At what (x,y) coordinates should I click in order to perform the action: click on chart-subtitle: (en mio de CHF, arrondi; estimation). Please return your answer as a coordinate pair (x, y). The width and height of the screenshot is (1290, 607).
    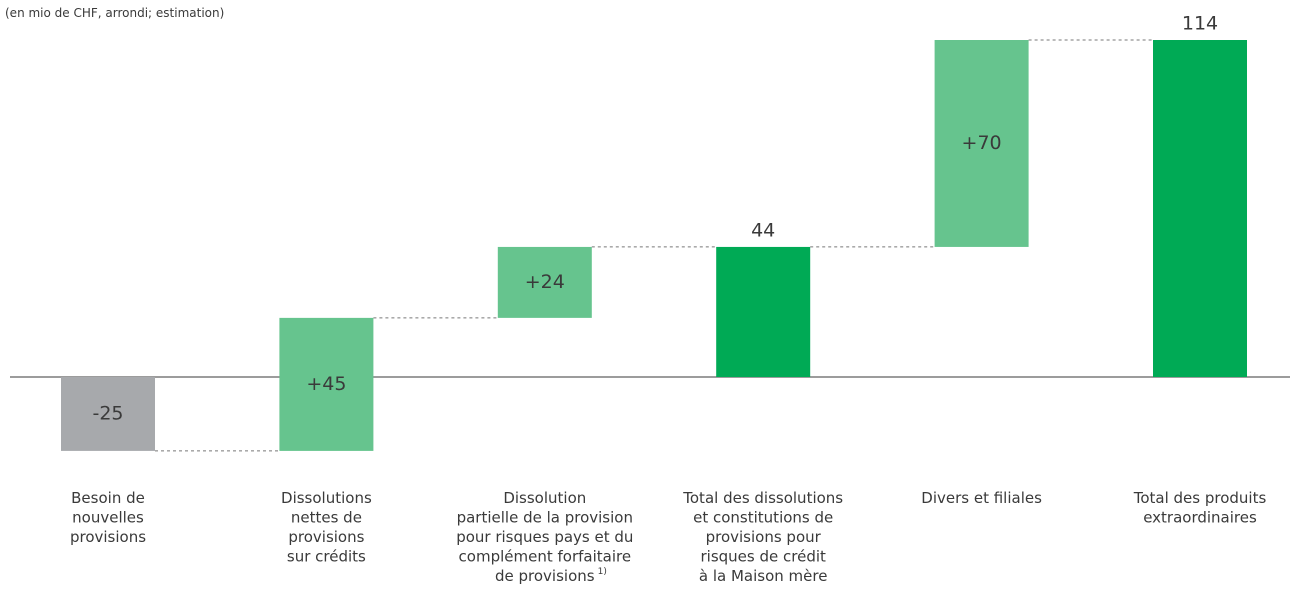
    Looking at the image, I should click on (114, 13).